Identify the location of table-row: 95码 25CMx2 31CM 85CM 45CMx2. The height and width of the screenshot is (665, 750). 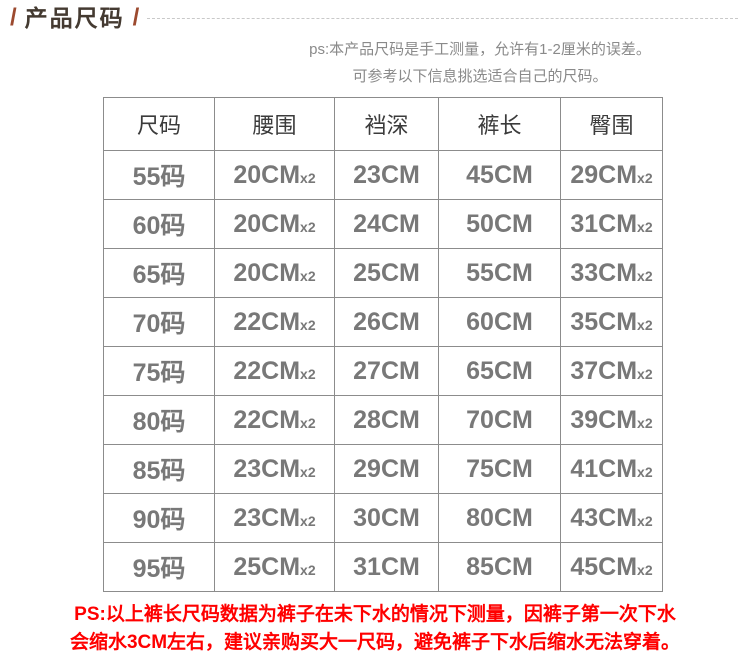
(383, 567).